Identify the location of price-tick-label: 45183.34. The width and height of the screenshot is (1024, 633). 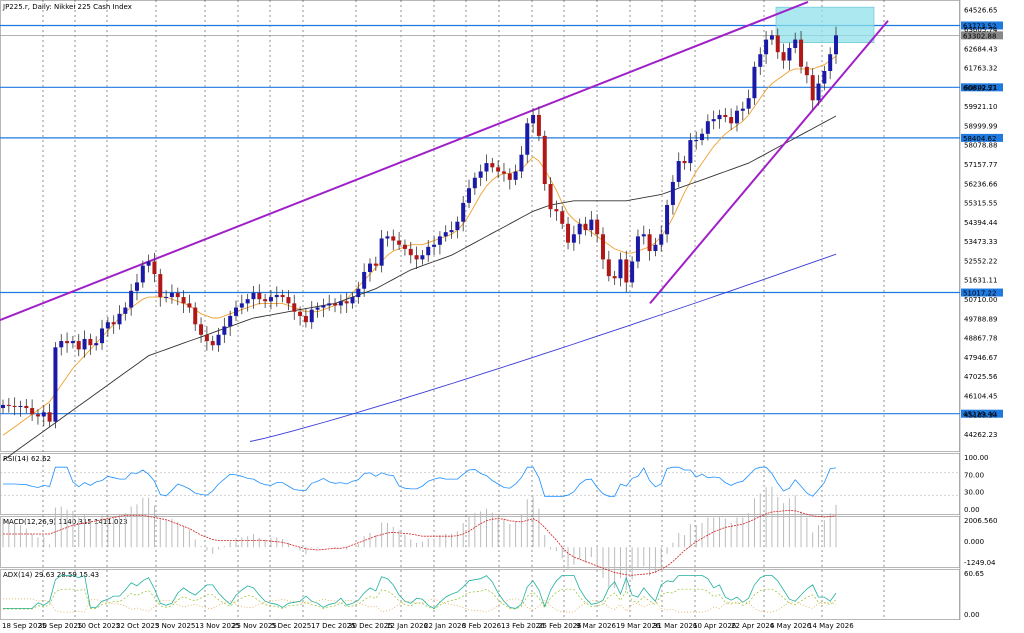
(981, 416).